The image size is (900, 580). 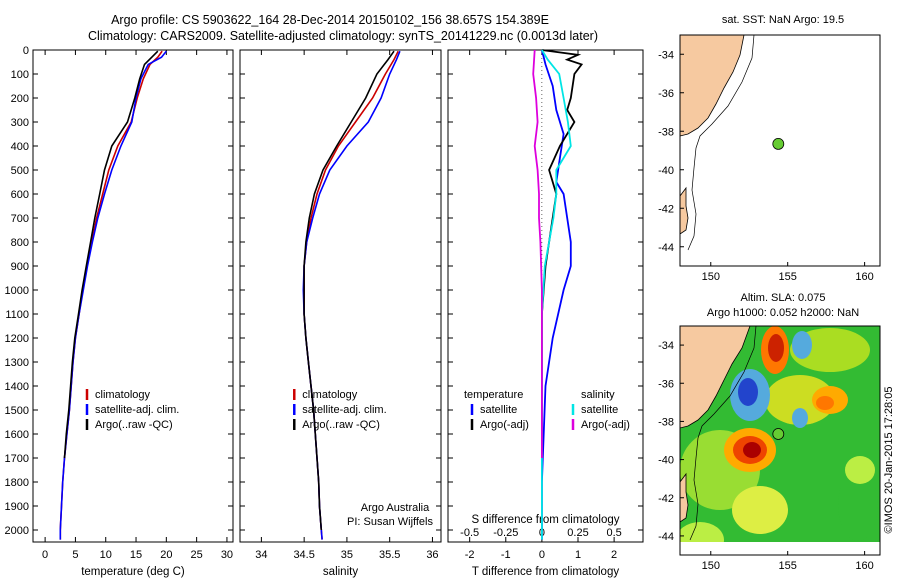 What do you see at coordinates (505, 533) in the screenshot?
I see `salinity-diff-tick-label: -0.25` at bounding box center [505, 533].